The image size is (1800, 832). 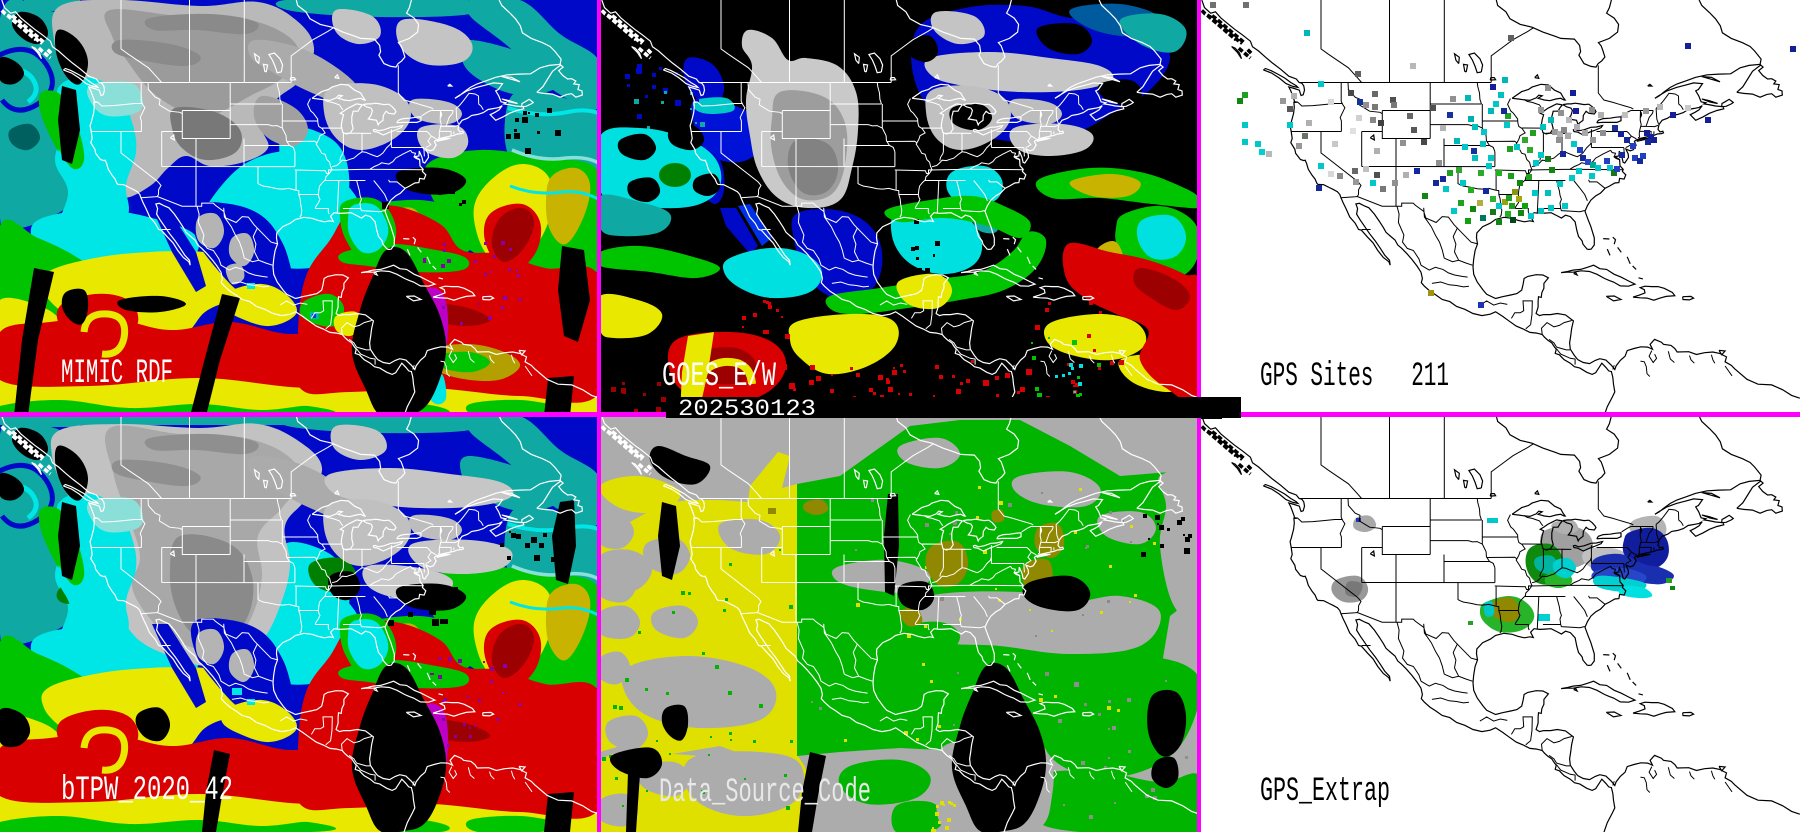 What do you see at coordinates (147, 790) in the screenshot?
I see `svg-text: bTPW_2020_42` at bounding box center [147, 790].